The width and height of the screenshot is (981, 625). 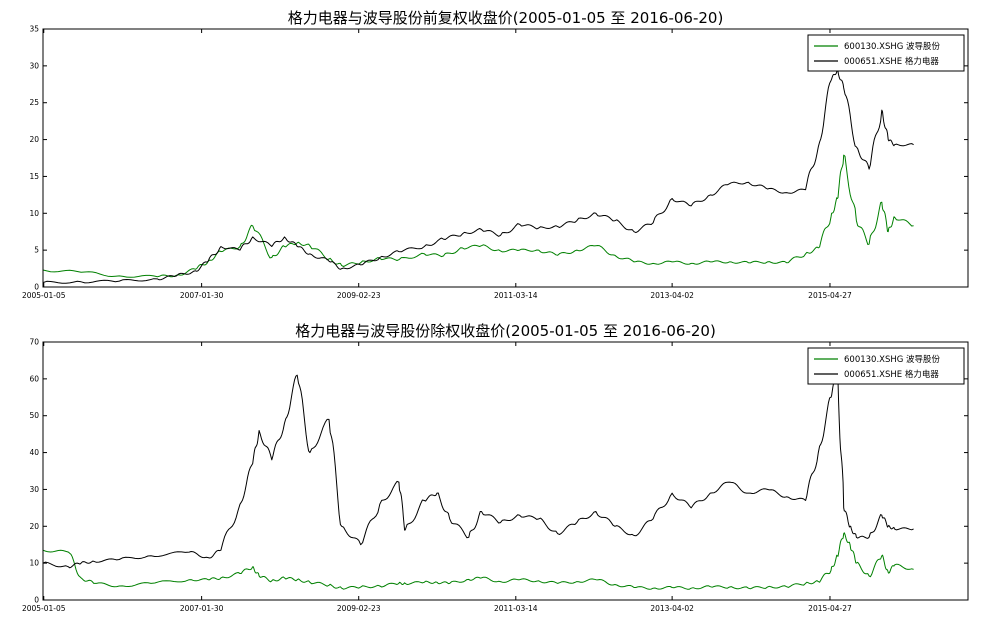 I want to click on chart1-y-tick-label: 15, so click(x=34, y=176).